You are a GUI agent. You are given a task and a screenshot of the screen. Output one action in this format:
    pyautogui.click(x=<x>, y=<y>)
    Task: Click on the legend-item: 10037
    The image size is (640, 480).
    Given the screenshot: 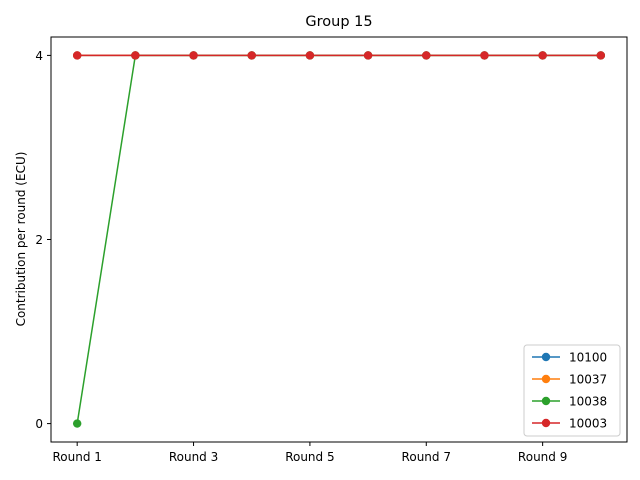 What is the action you would take?
    pyautogui.click(x=569, y=380)
    